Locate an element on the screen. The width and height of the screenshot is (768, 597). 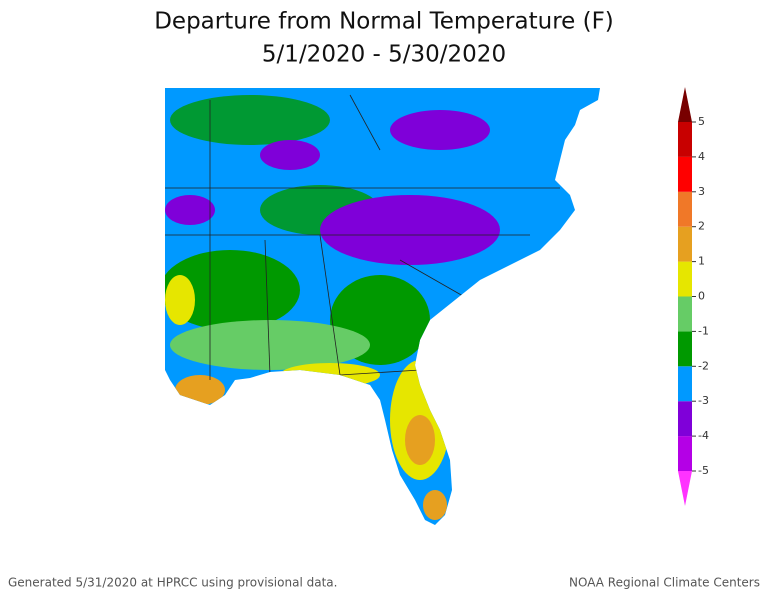
tick-label: 4 is located at coordinates (701, 156).